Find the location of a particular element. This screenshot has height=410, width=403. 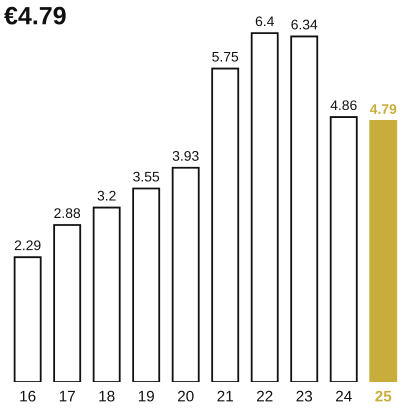

data-label: 3.2 is located at coordinates (107, 195).